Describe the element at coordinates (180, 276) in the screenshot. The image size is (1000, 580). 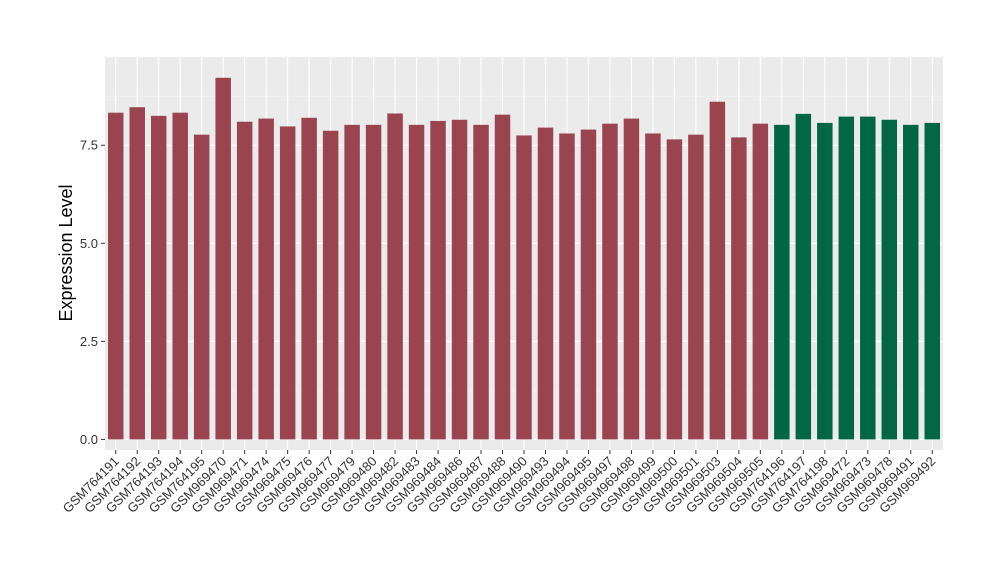
I see `bar-GSM764194` at that location.